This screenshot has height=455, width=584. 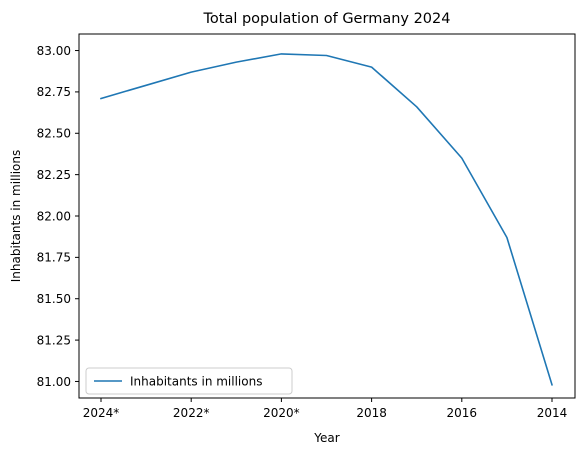 I want to click on legend: Inhabitants in millions, so click(x=189, y=381).